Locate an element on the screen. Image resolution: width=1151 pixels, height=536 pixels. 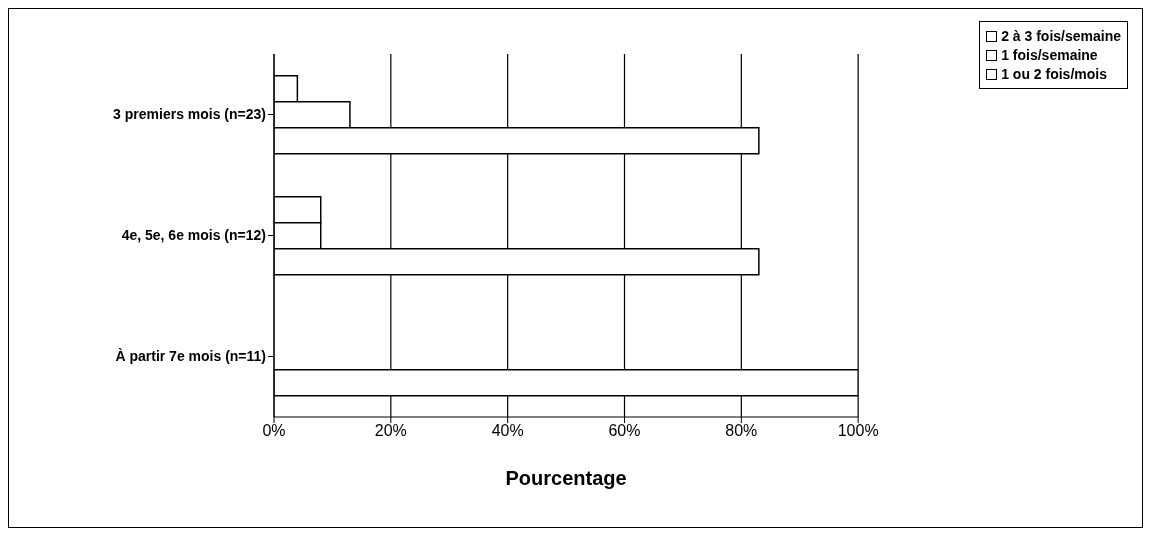
x-axis-title: Pourcentage is located at coordinates (566, 478).